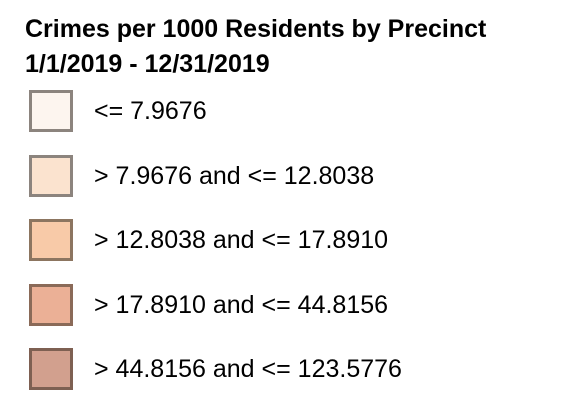 This screenshot has height=414, width=570. I want to click on legend-item: > 12.8038 and <= 17.8910, so click(294, 249).